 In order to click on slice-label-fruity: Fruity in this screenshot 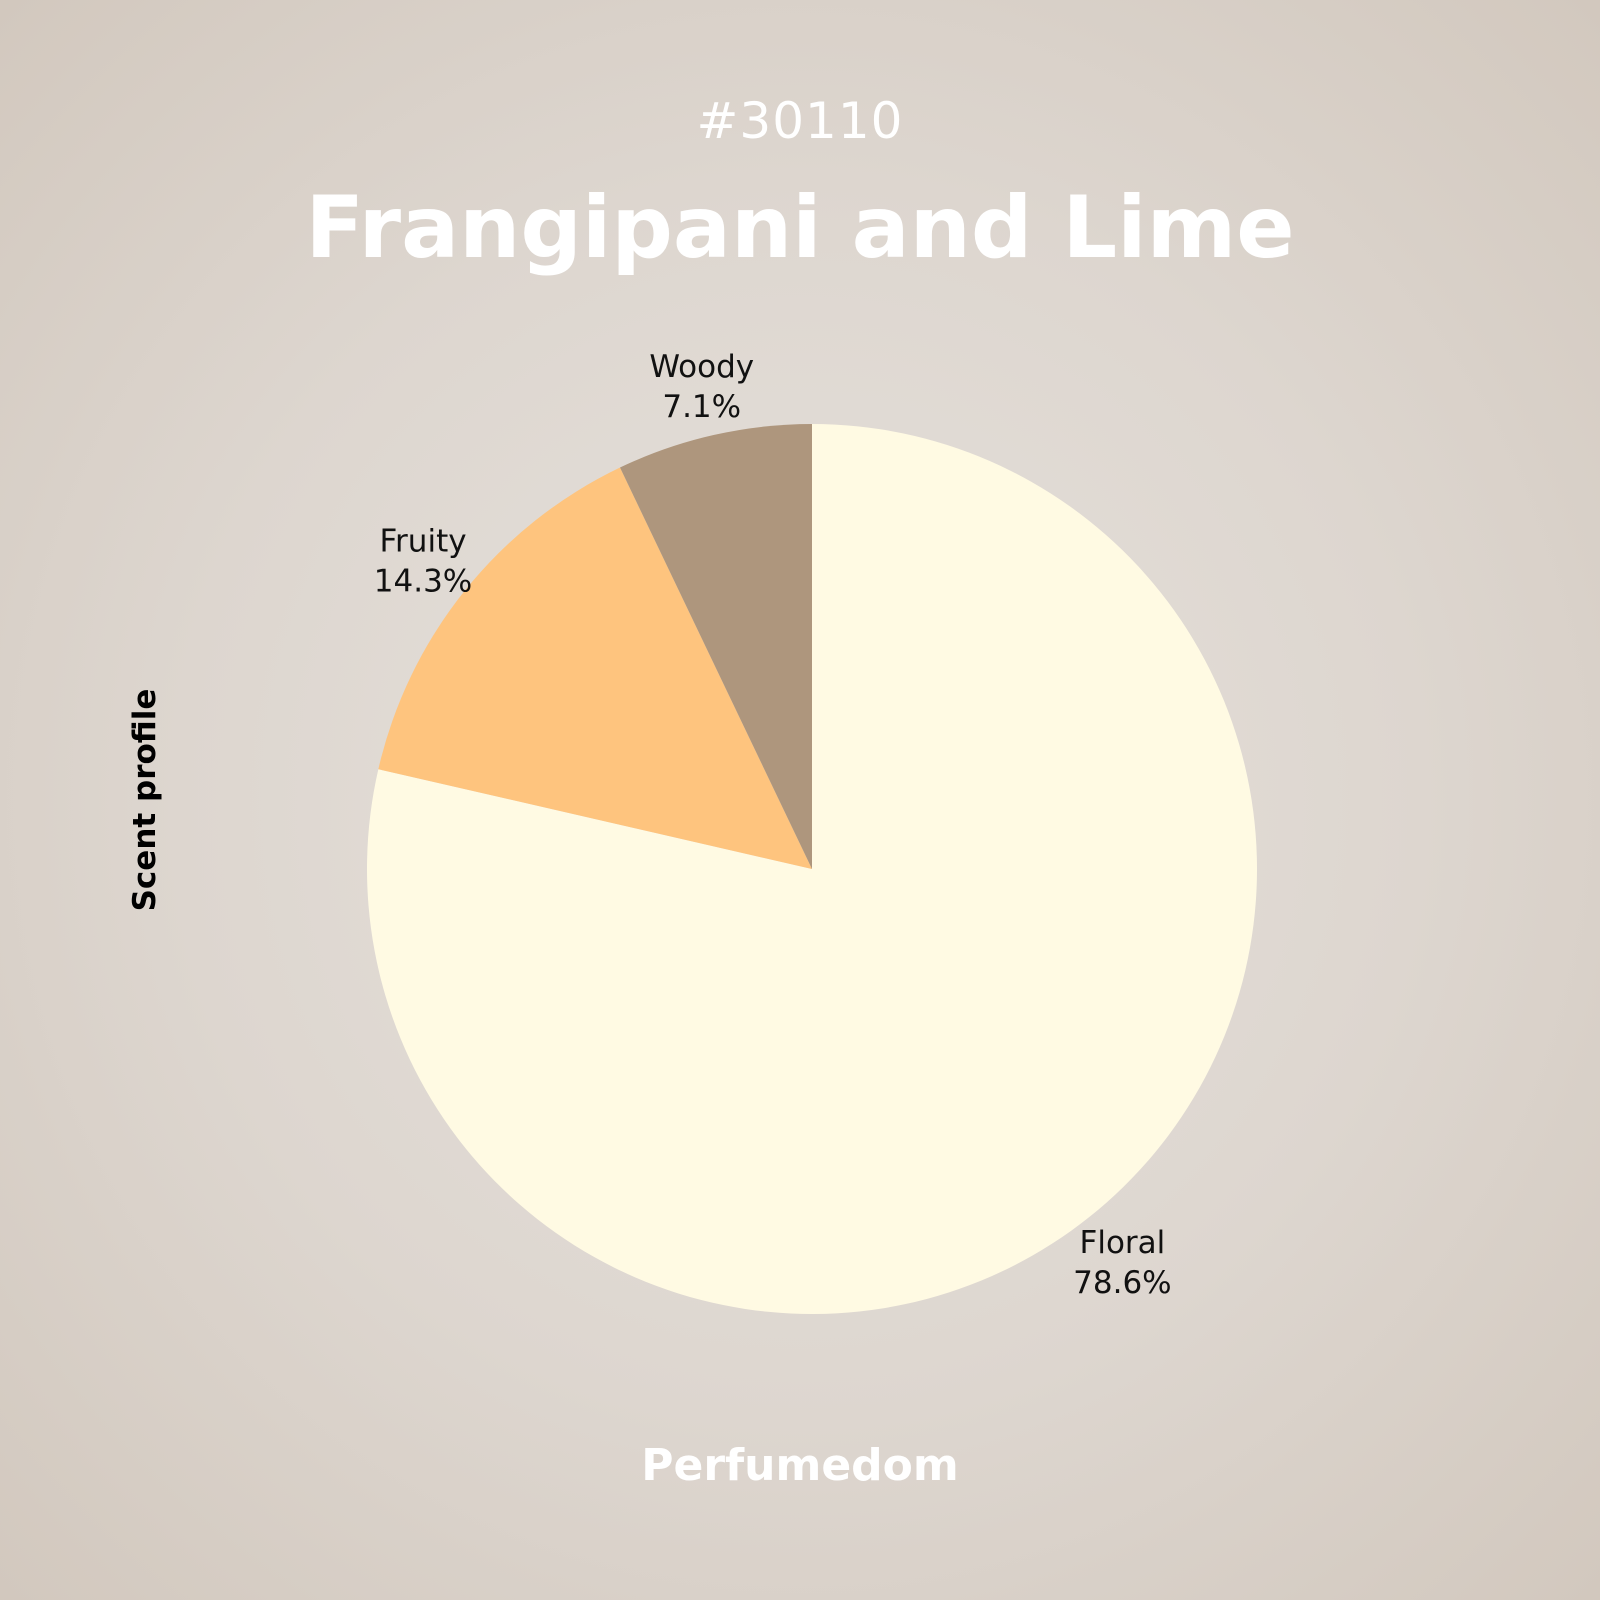, I will do `click(422, 541)`.